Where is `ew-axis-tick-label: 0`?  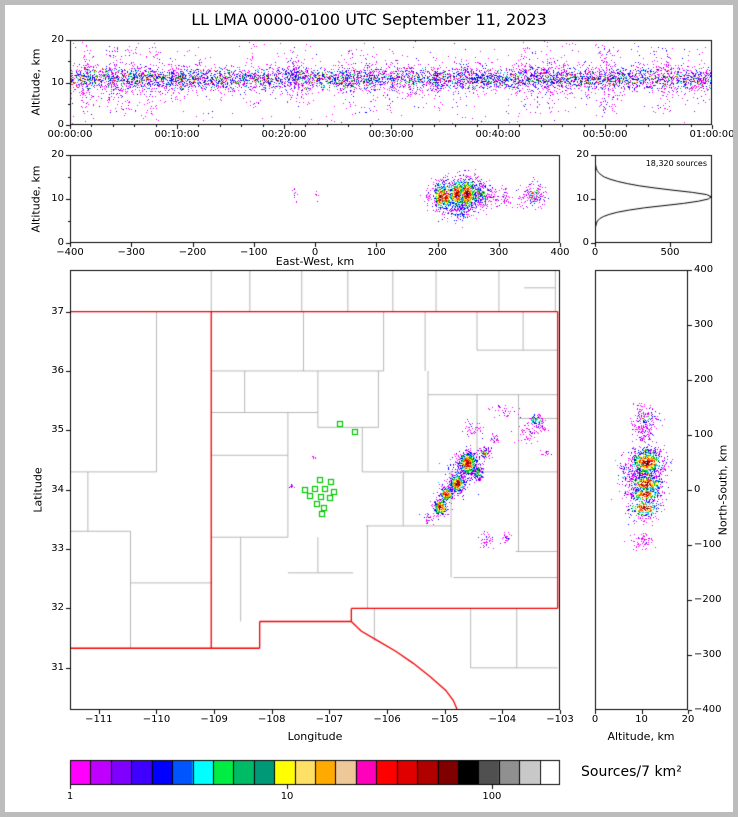 ew-axis-tick-label: 0 is located at coordinates (315, 252).